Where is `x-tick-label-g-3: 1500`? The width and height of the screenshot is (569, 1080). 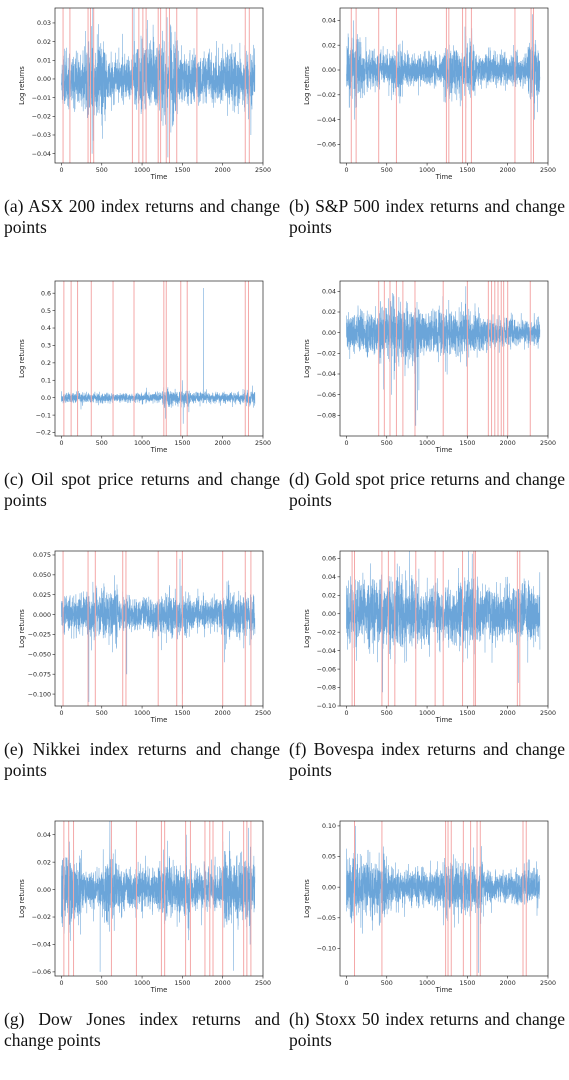 x-tick-label-g-3: 1500 is located at coordinates (182, 983).